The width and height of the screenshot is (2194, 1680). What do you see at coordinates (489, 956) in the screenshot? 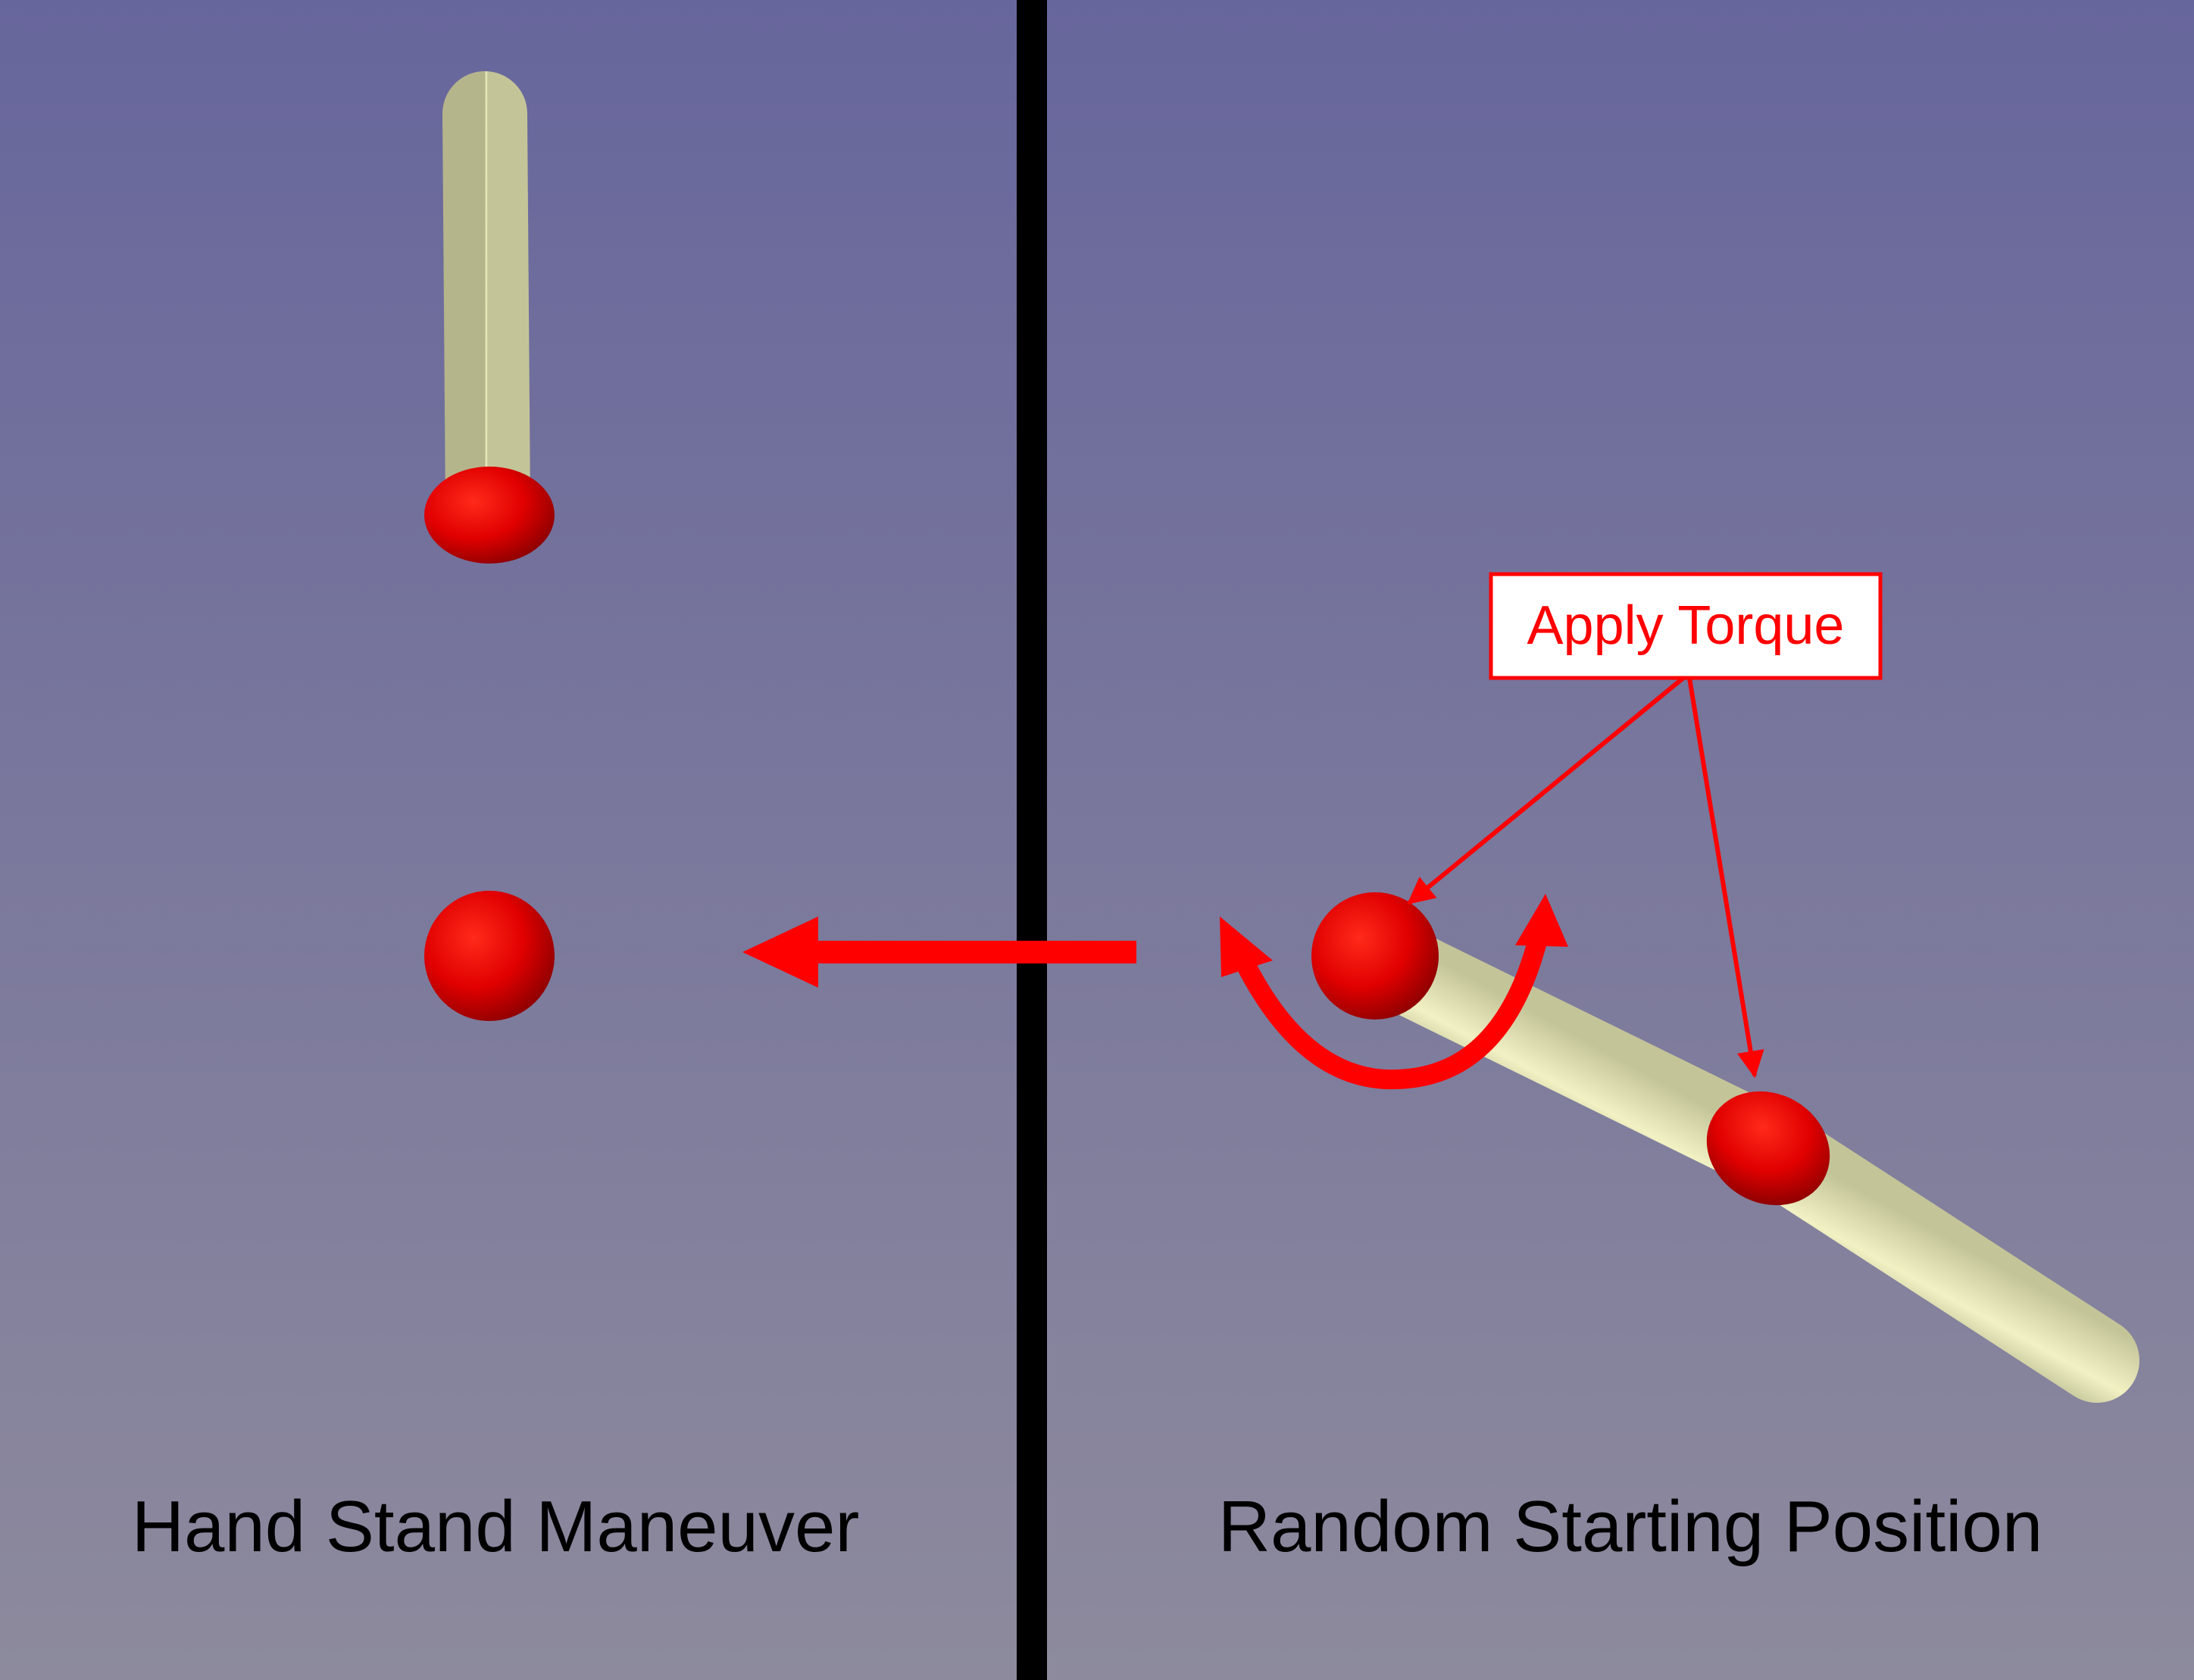
I see `left-base-joint` at bounding box center [489, 956].